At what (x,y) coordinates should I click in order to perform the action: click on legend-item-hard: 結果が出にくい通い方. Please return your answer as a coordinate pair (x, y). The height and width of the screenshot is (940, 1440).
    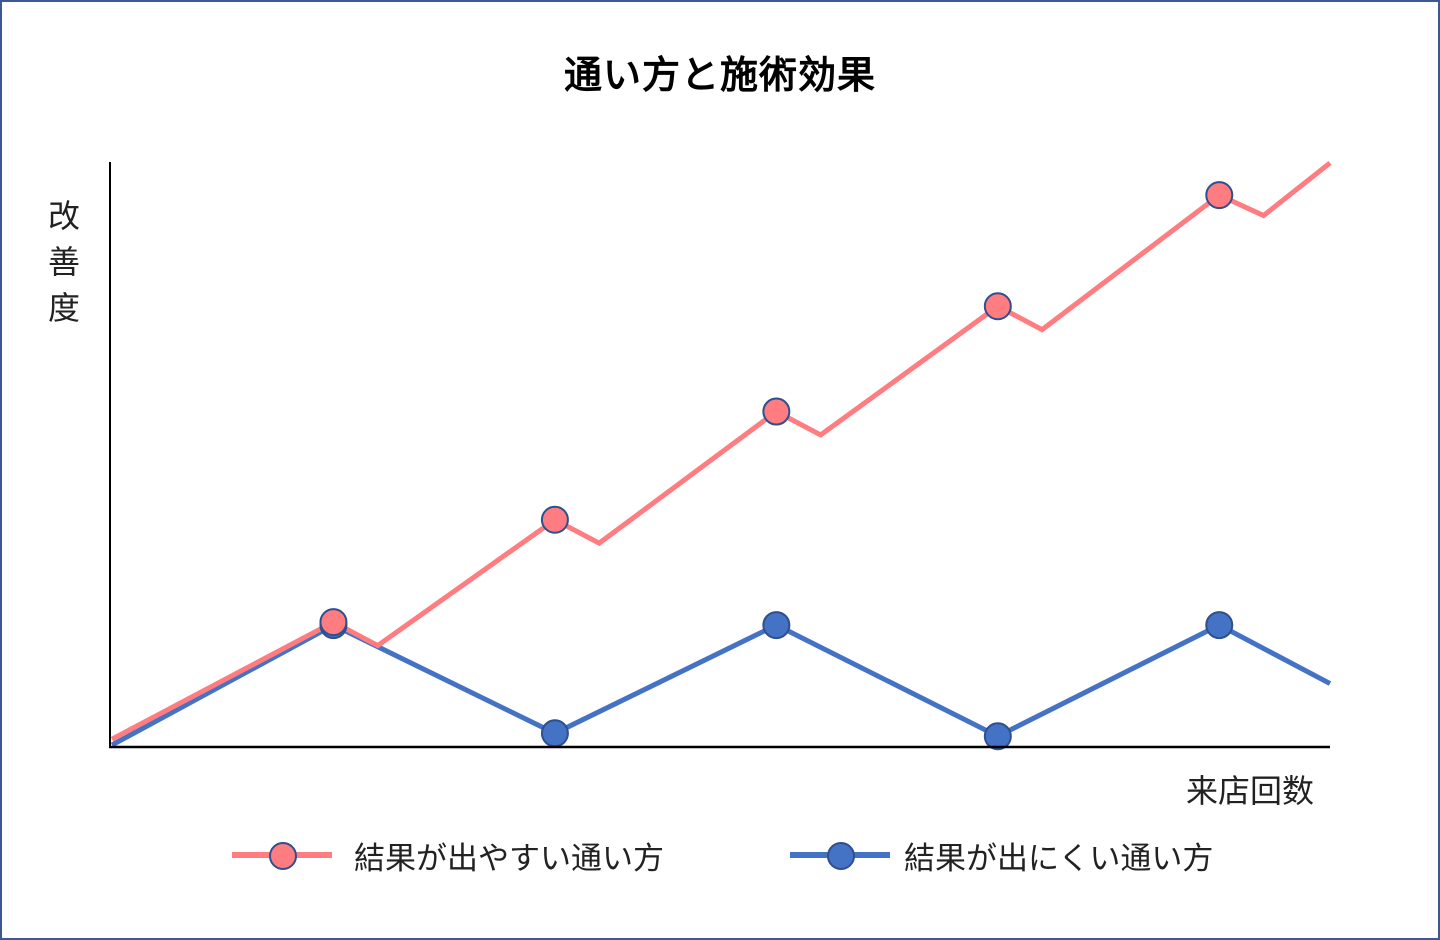
    Looking at the image, I should click on (1001, 855).